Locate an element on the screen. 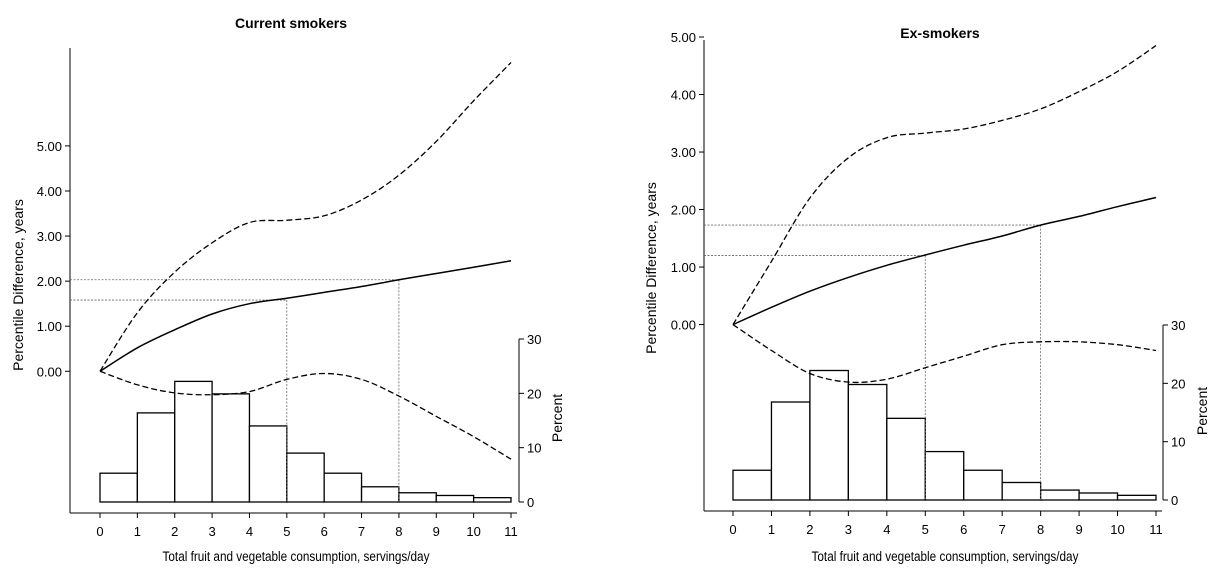 Image resolution: width=1212 pixels, height=575 pixels. panel-2-x-tick-label: 10 is located at coordinates (1117, 529).